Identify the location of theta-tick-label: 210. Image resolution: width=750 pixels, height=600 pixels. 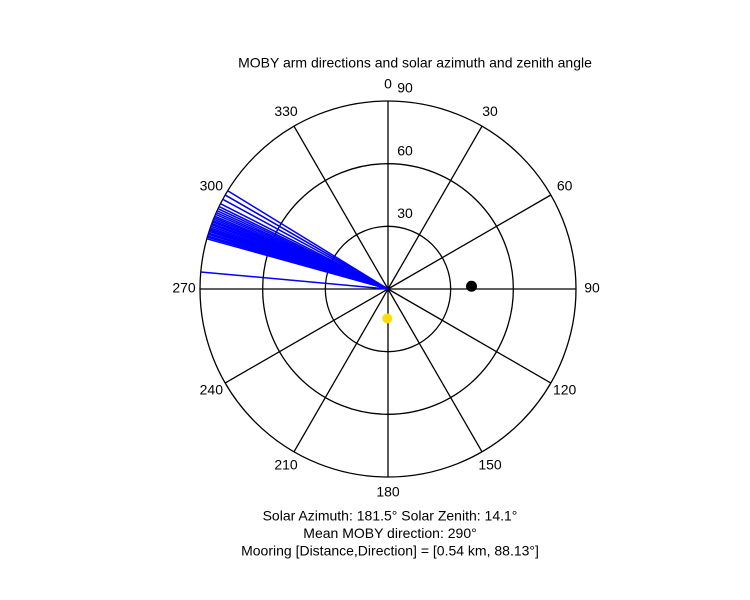
(286, 464).